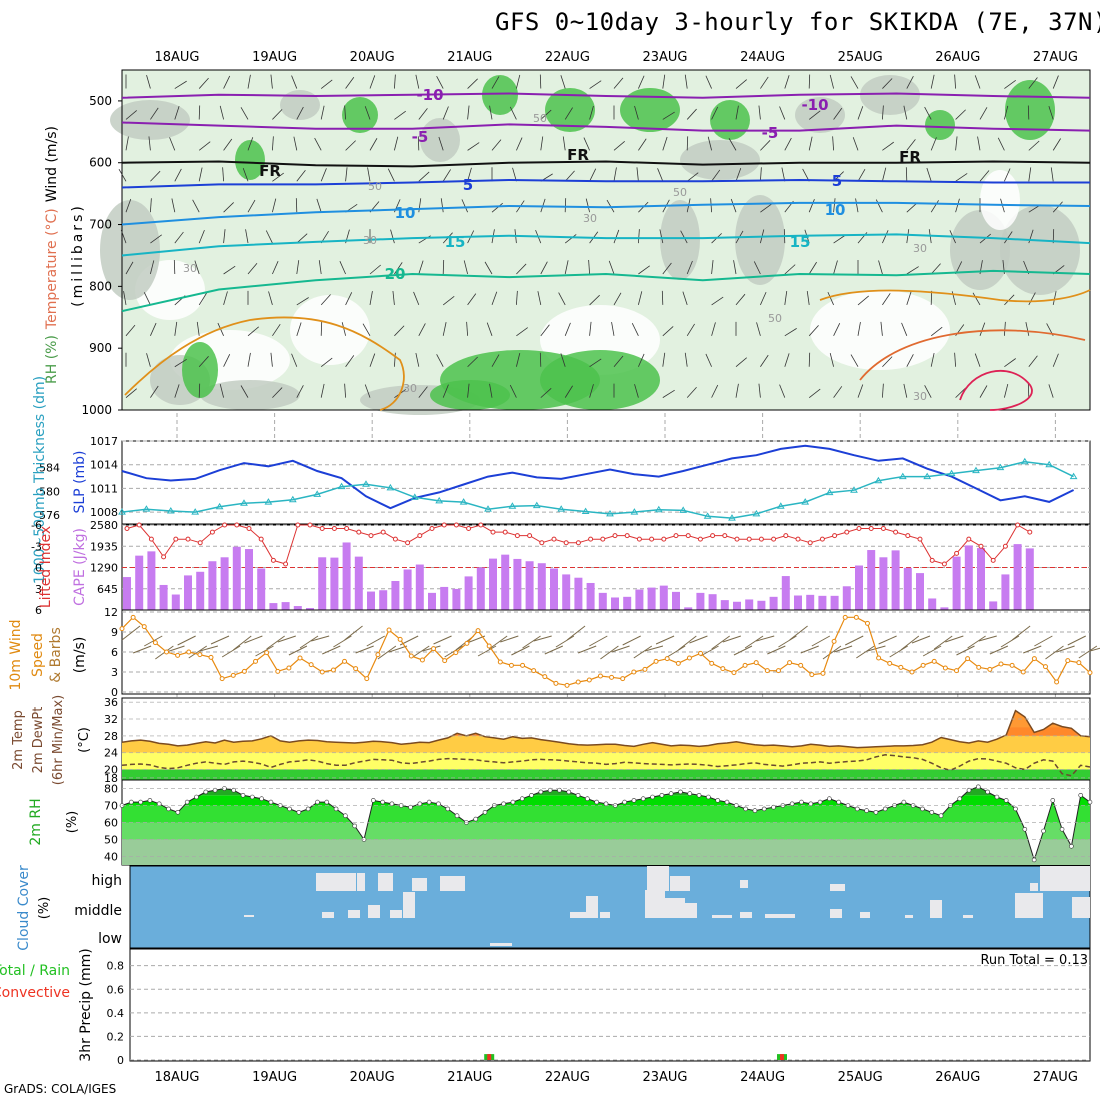  What do you see at coordinates (701, 653) in the screenshot?
I see `wind-speed-marker` at bounding box center [701, 653].